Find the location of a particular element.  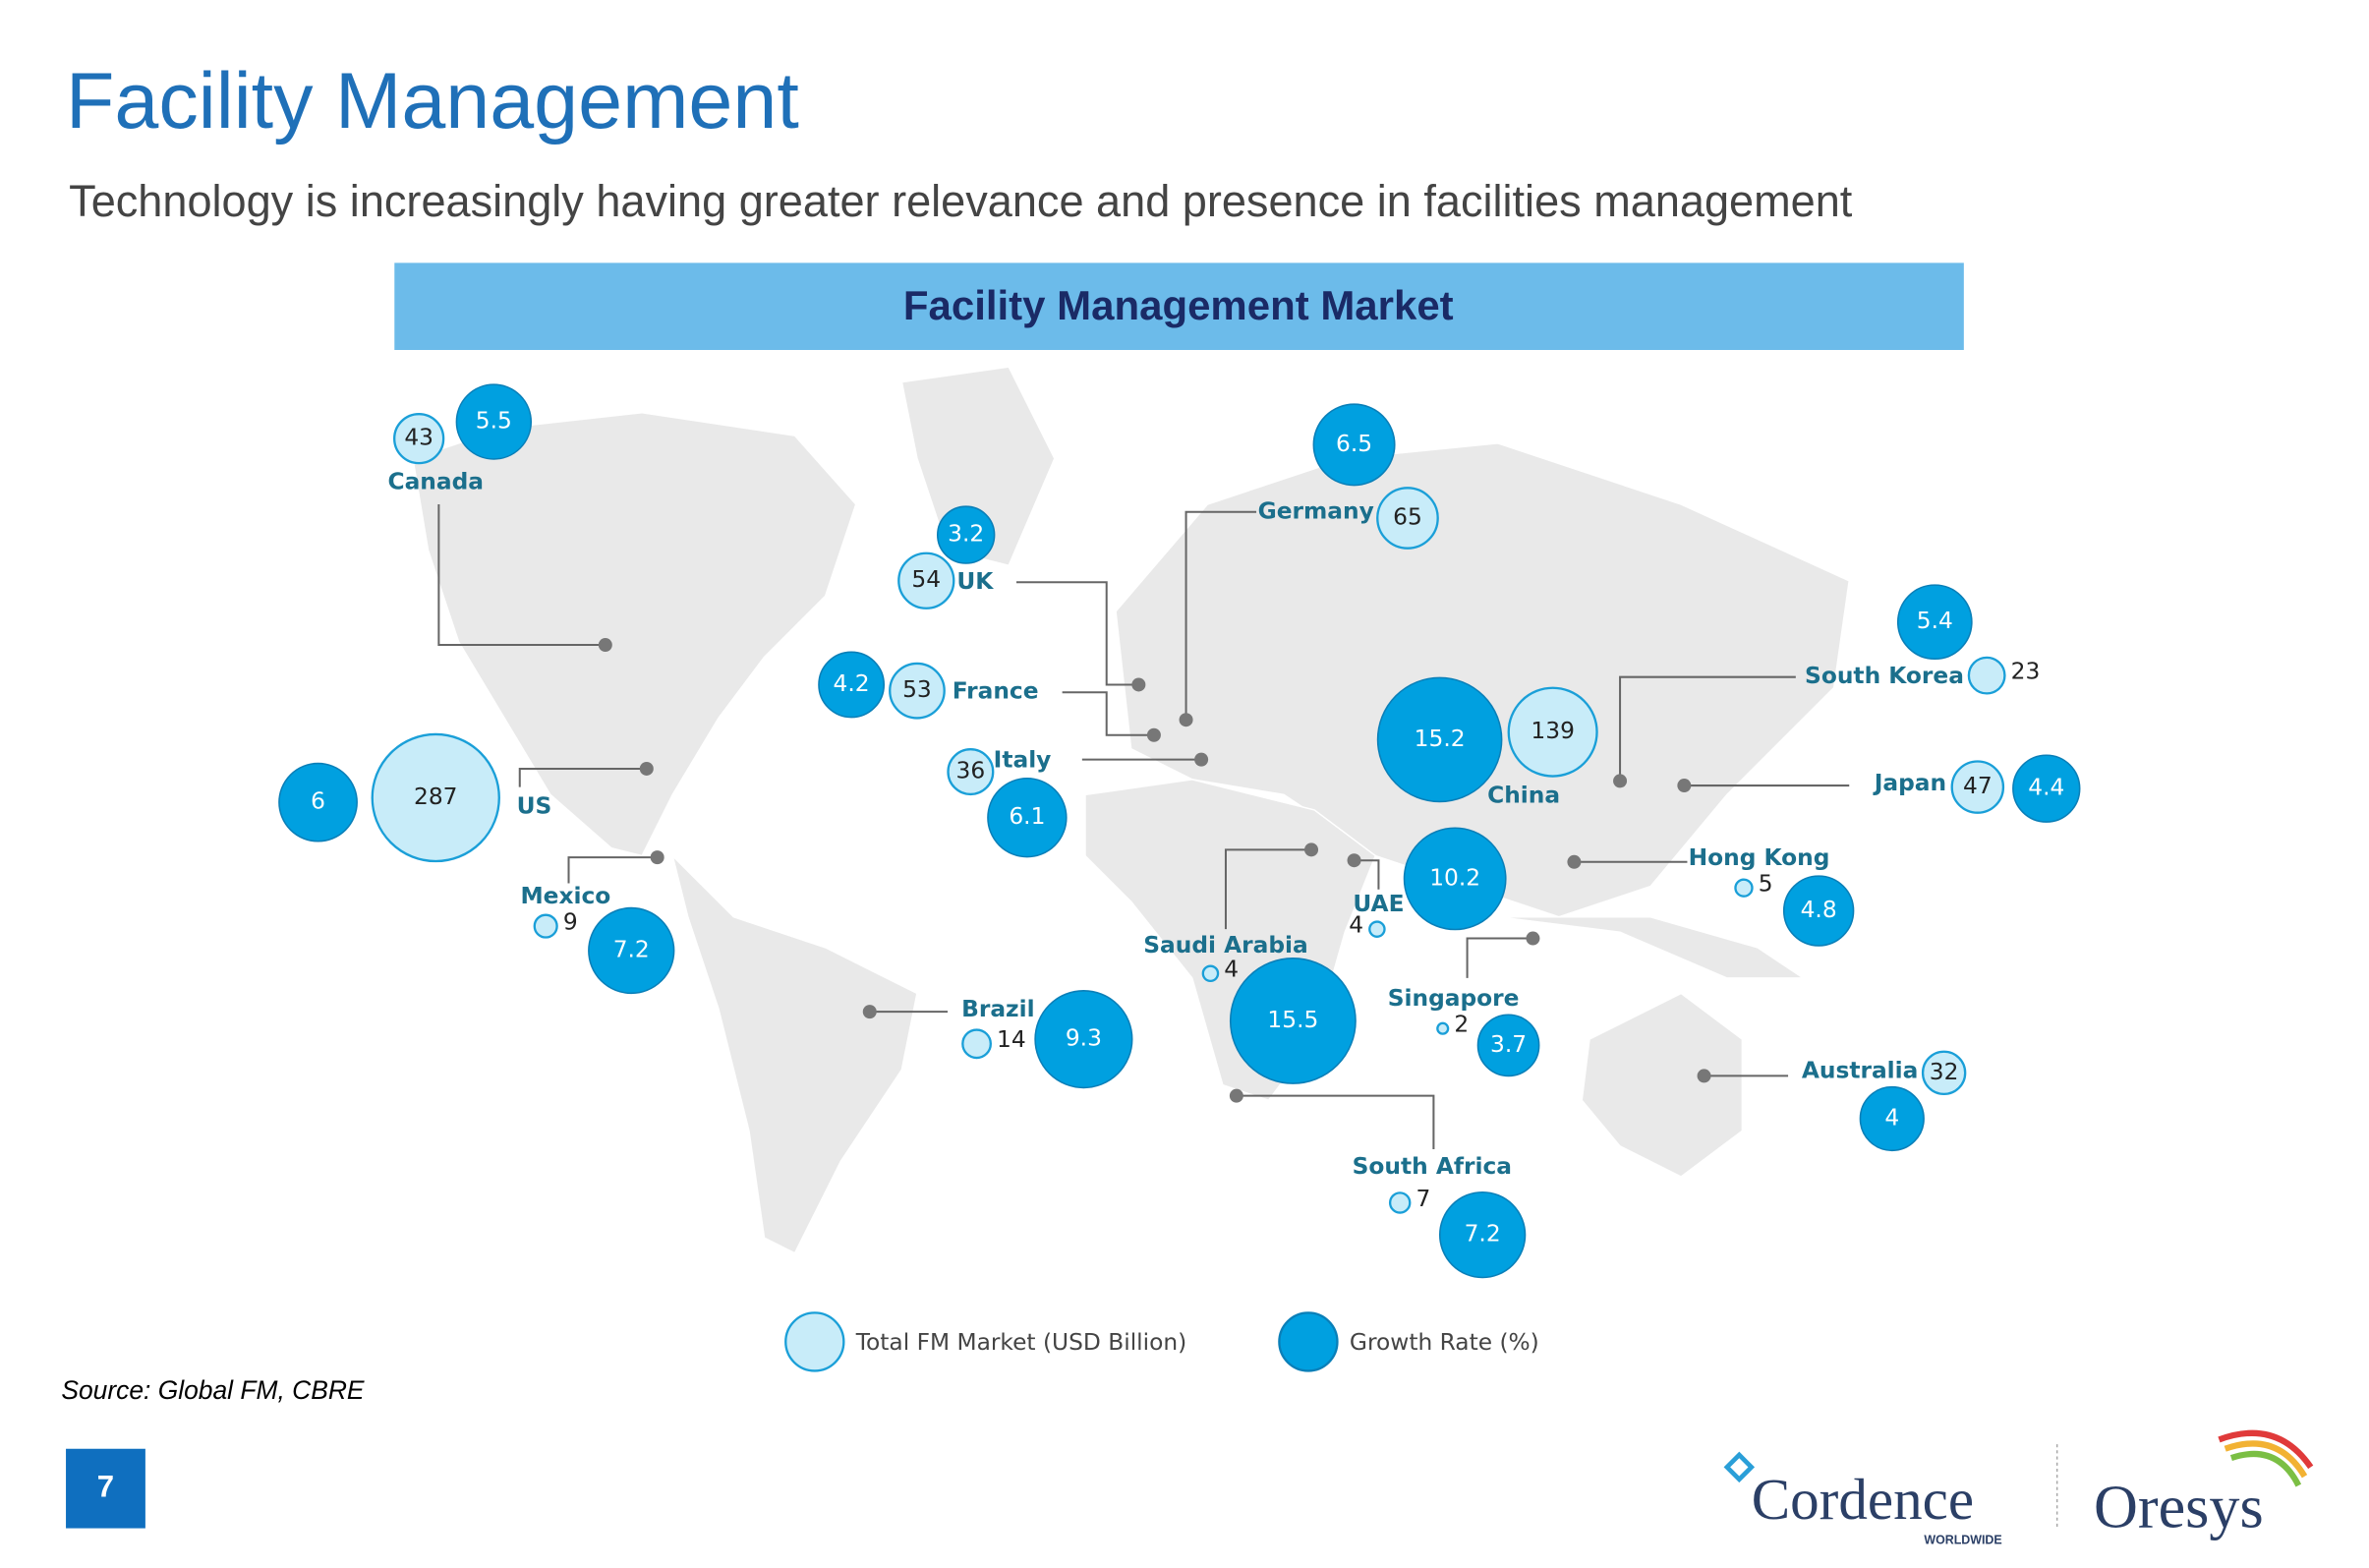

market-label: 47 is located at coordinates (1978, 786).